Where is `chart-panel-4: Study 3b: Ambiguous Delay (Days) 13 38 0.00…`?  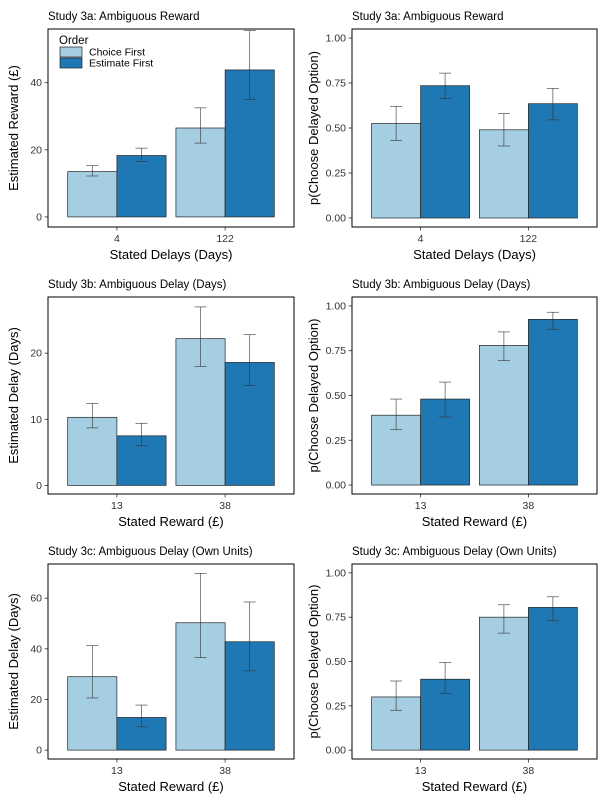
chart-panel-4: Study 3b: Ambiguous Delay (Days) 13 38 0.00… is located at coordinates (452, 404).